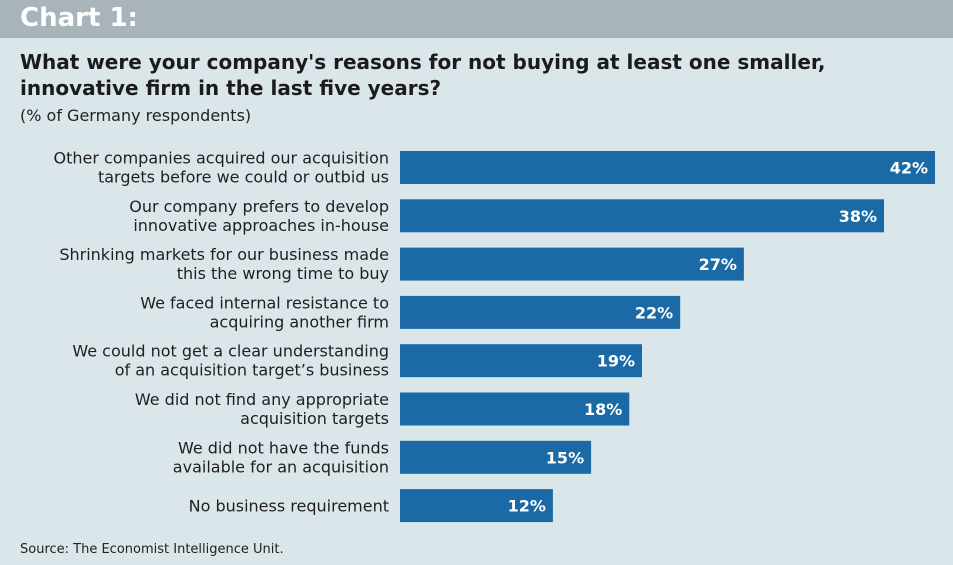  I want to click on bar-value-label: 42%, so click(909, 168).